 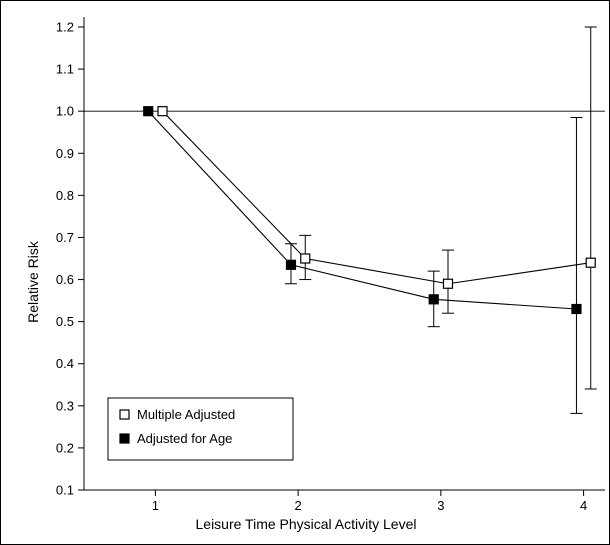 What do you see at coordinates (297, 505) in the screenshot?
I see `x-tick-label: 2` at bounding box center [297, 505].